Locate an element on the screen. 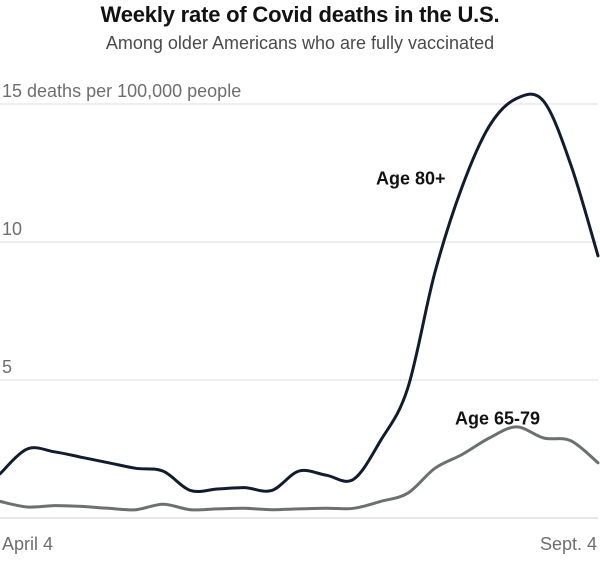 The height and width of the screenshot is (570, 600). y-tick-label: 10 is located at coordinates (12, 229).